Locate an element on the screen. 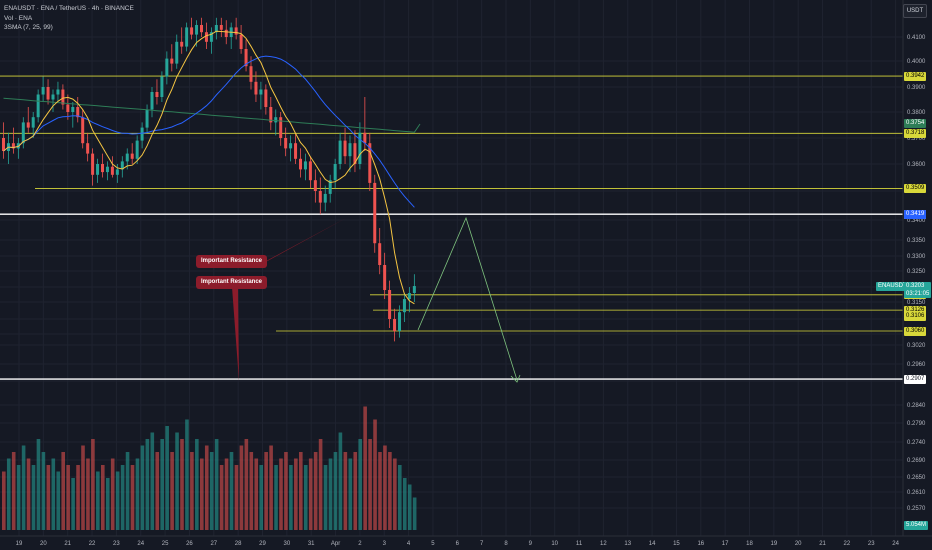 Image resolution: width=932 pixels, height=550 pixels. time-tick: 9 is located at coordinates (531, 544).